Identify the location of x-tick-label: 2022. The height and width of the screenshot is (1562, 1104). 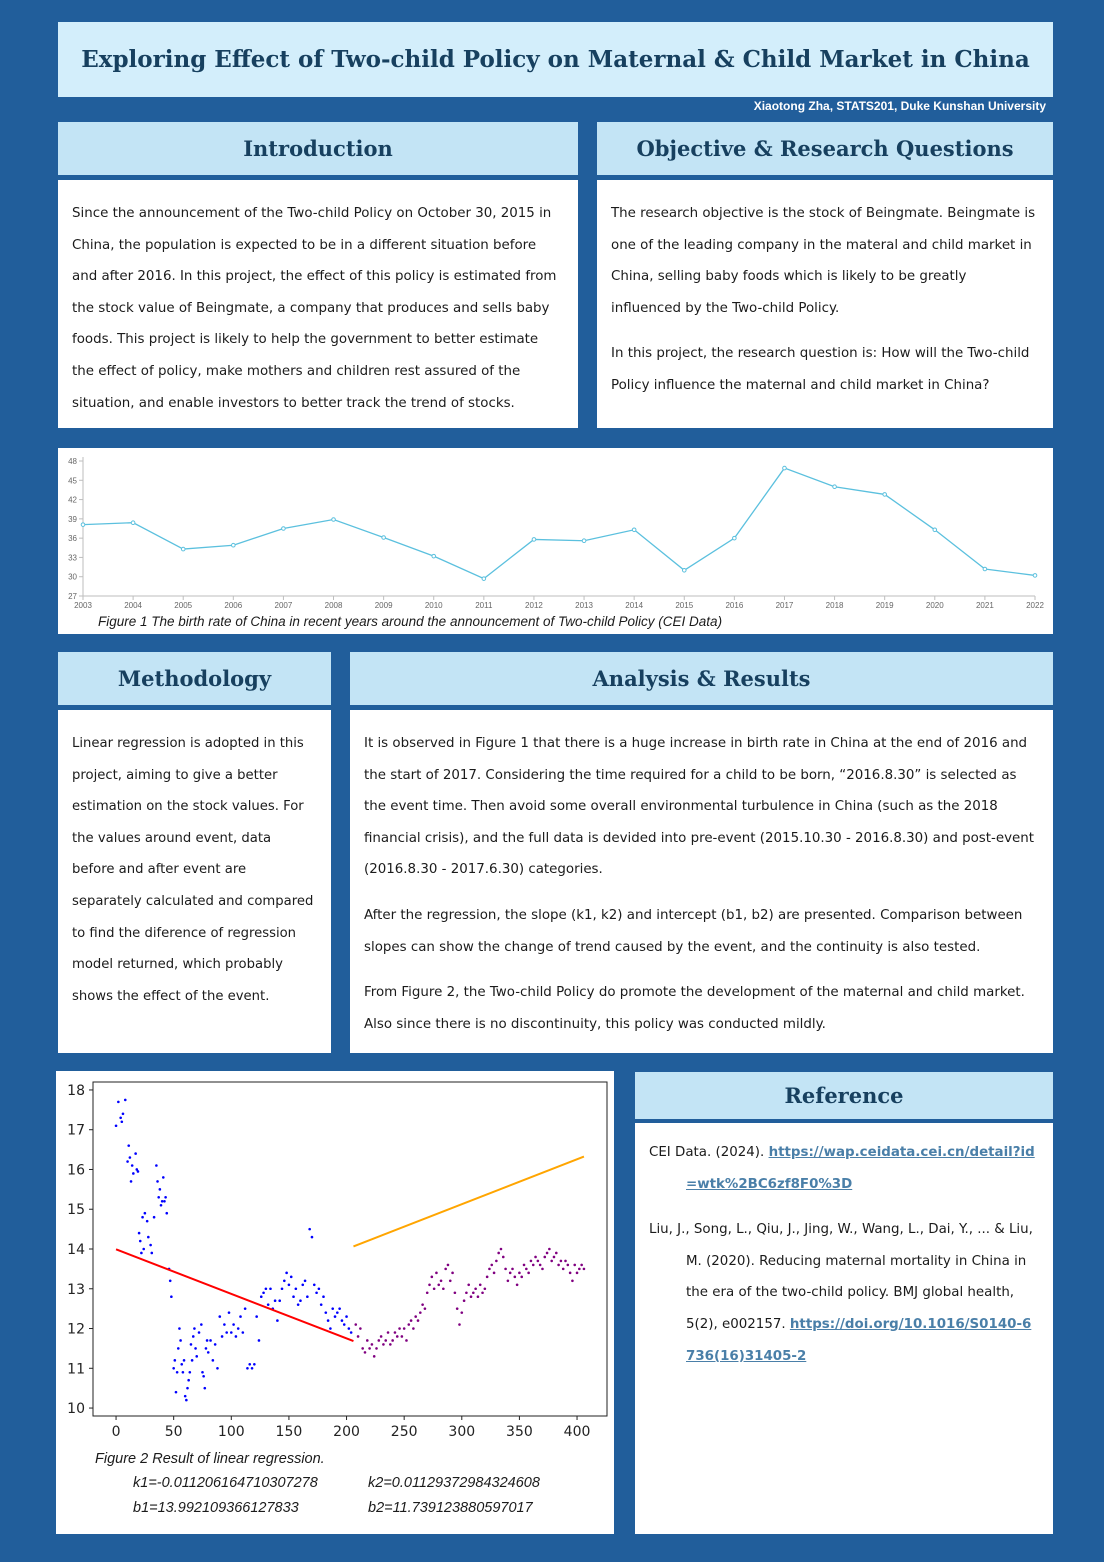
(1035, 605).